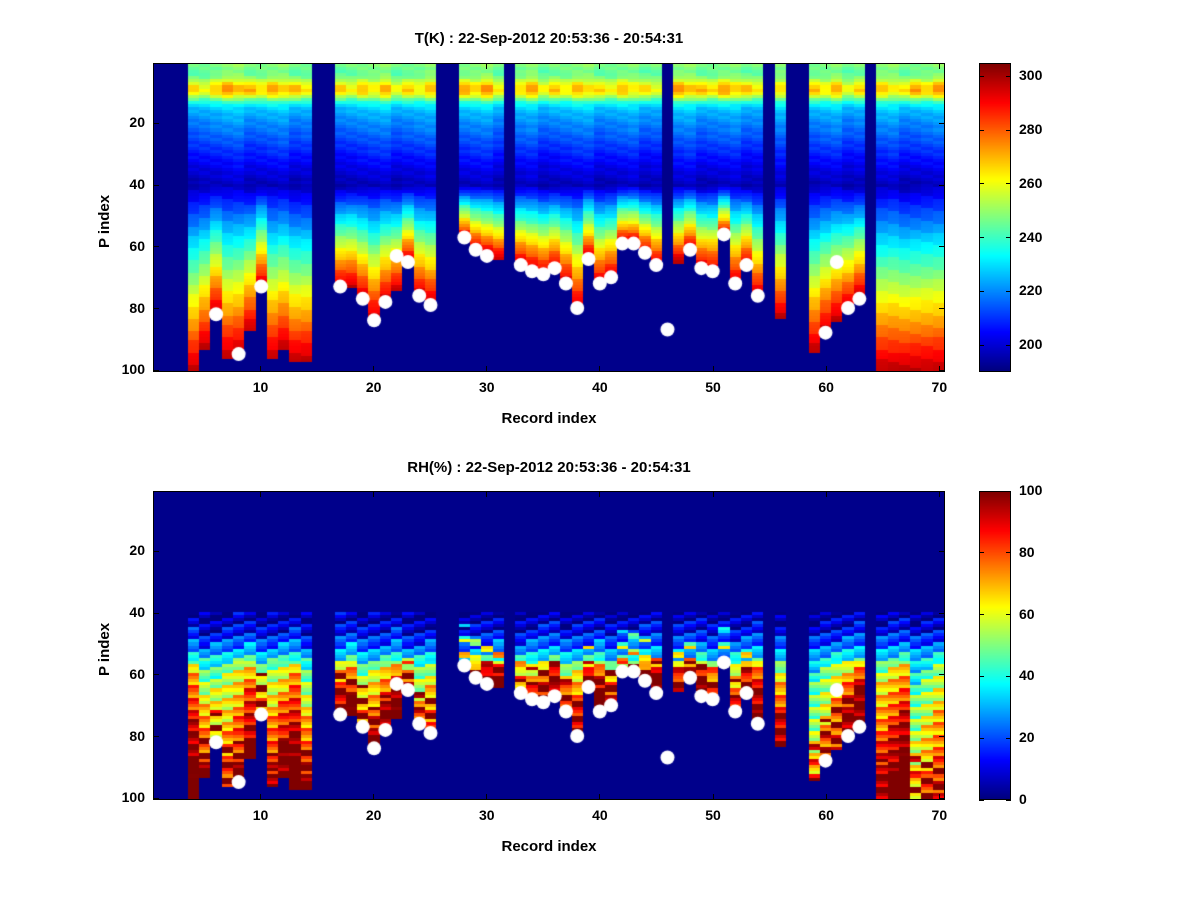 The width and height of the screenshot is (1200, 900). I want to click on colorbar-gradient-humidity, so click(995, 645).